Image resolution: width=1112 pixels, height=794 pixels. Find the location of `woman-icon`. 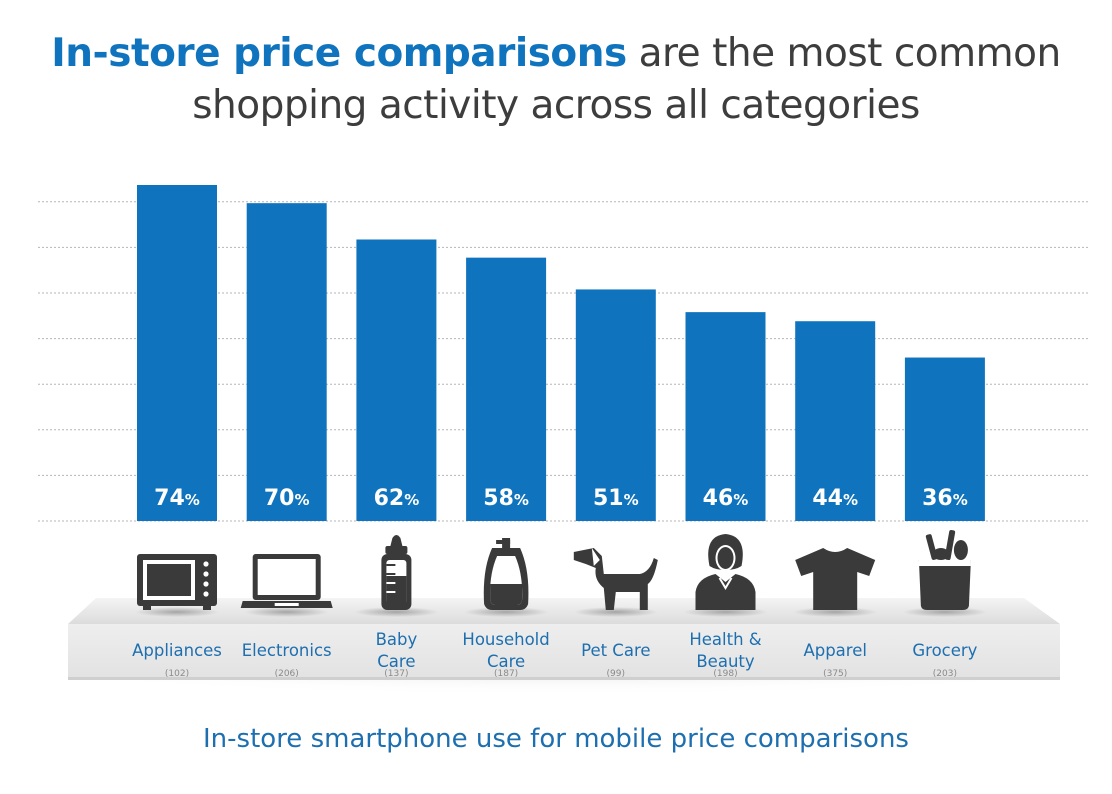

woman-icon is located at coordinates (725, 572).